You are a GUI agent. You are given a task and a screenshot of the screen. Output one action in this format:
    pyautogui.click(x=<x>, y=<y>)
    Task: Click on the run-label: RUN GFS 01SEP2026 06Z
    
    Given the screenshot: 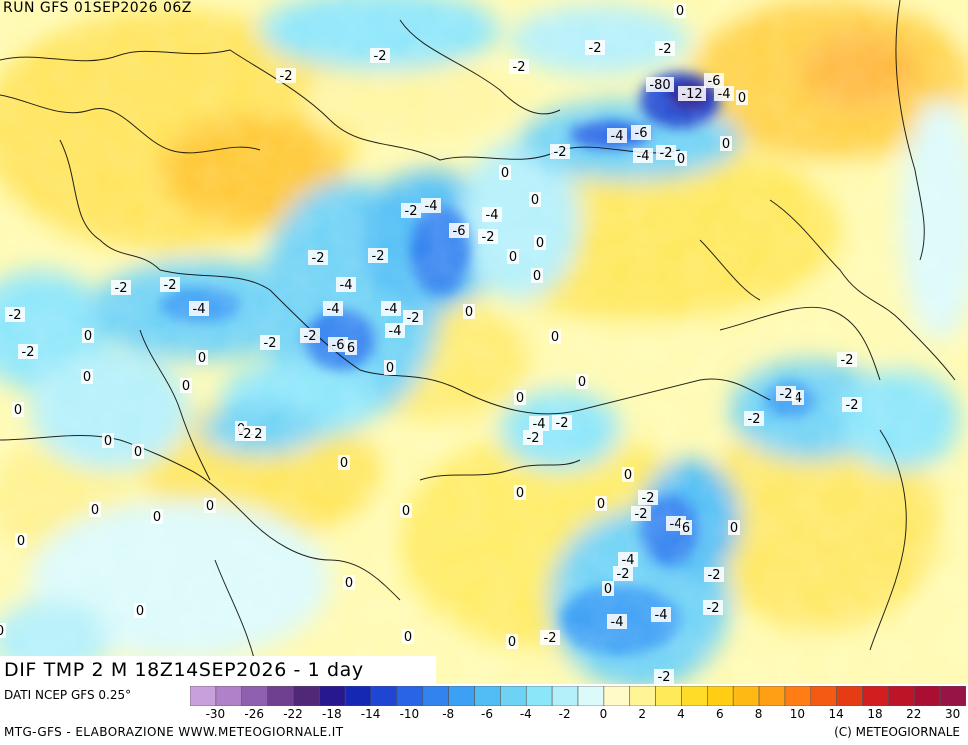 What is the action you would take?
    pyautogui.click(x=97, y=8)
    